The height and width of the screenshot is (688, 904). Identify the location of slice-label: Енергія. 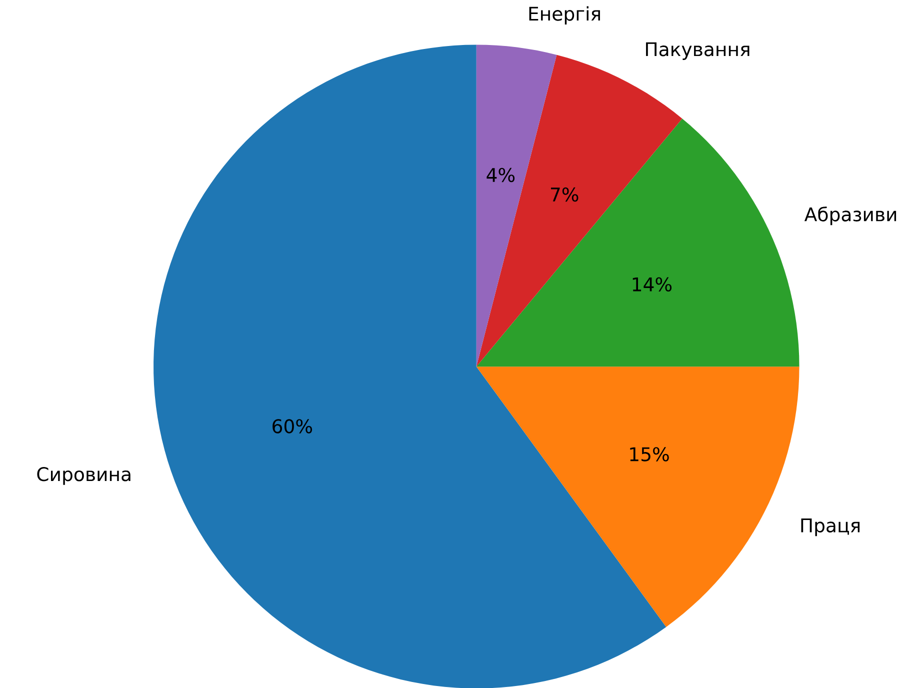
(564, 15).